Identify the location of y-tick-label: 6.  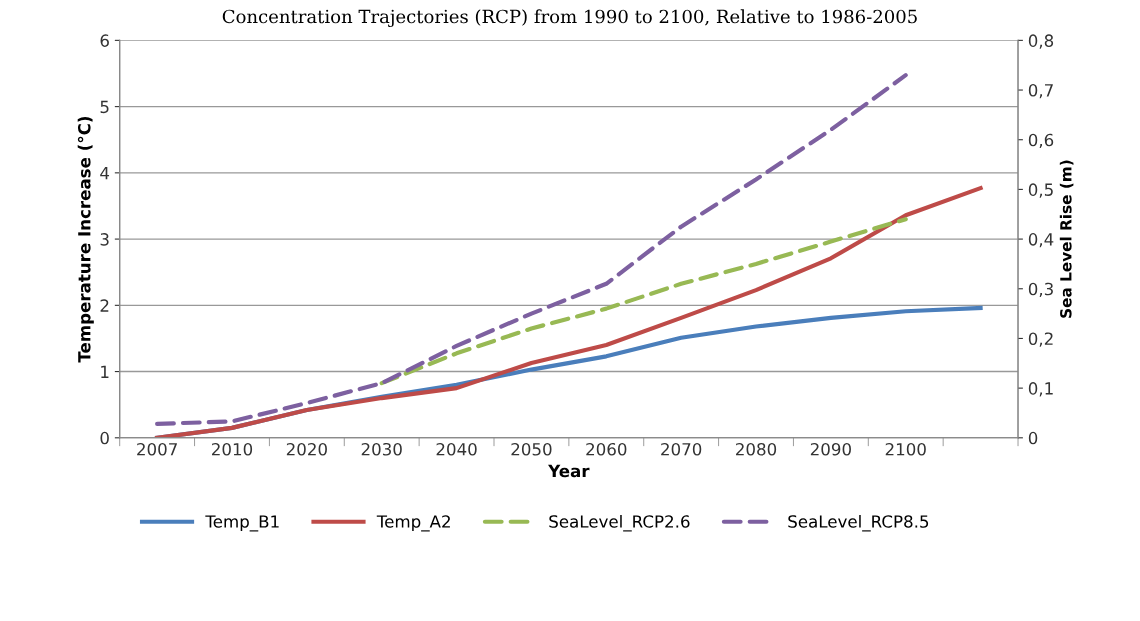
(104, 40).